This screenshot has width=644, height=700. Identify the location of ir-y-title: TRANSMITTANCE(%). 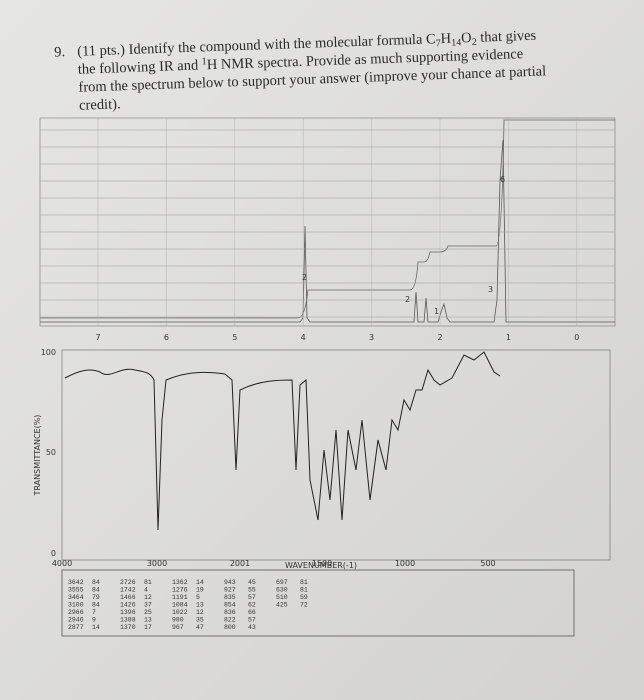
(37, 456).